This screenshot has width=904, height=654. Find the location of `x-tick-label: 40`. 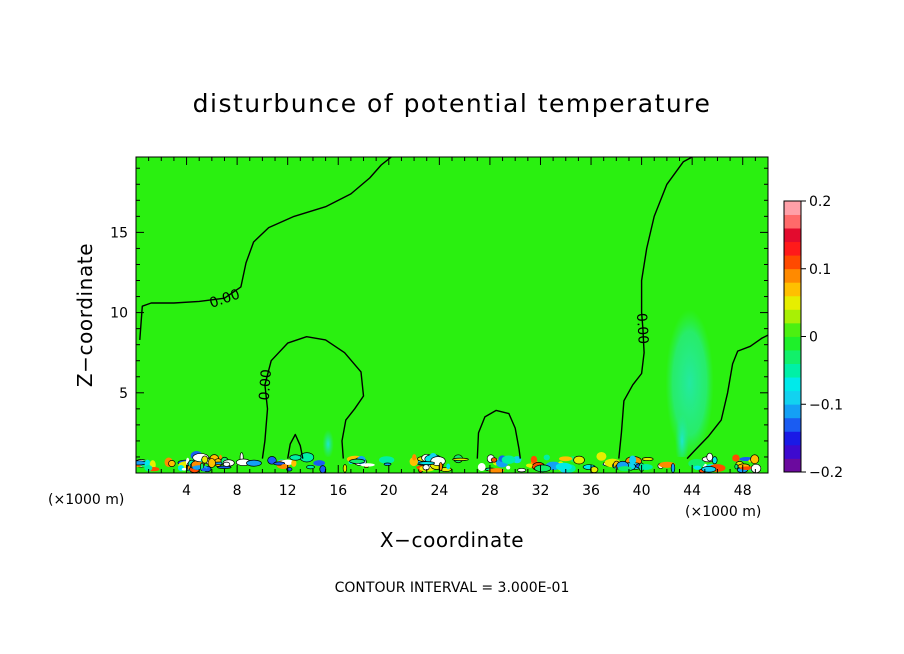

x-tick-label: 40 is located at coordinates (642, 491).